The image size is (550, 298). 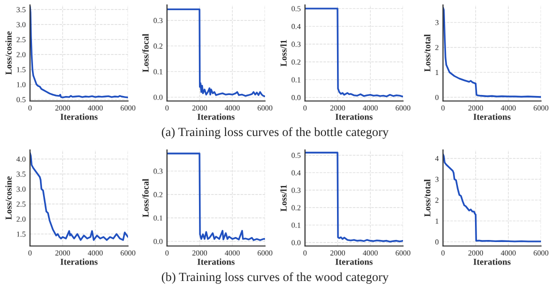 I want to click on text: (b) Training loss curves of the wood category, so click(x=275, y=278).